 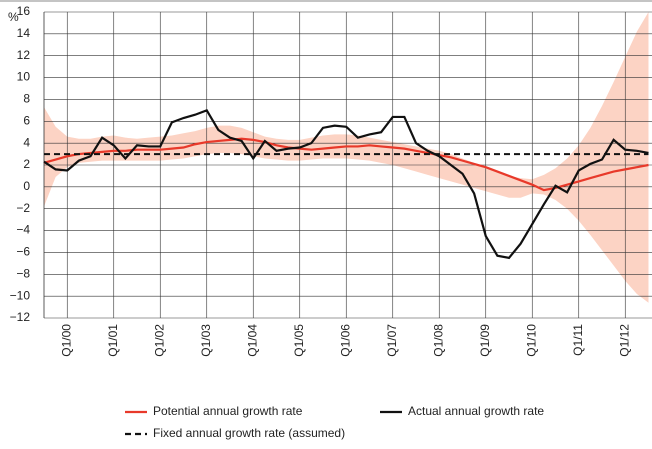 I want to click on x-tick-label: Q1/05, so click(x=299, y=340).